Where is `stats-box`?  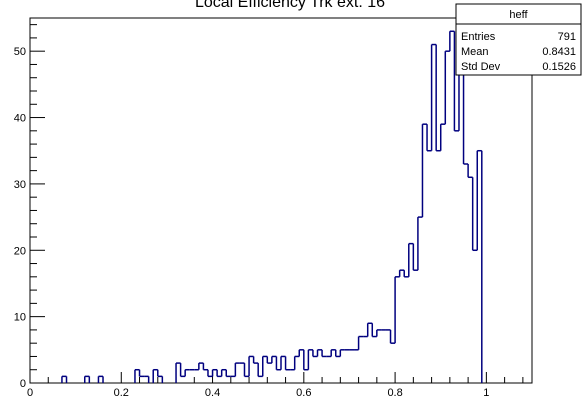 stats-box is located at coordinates (518, 39).